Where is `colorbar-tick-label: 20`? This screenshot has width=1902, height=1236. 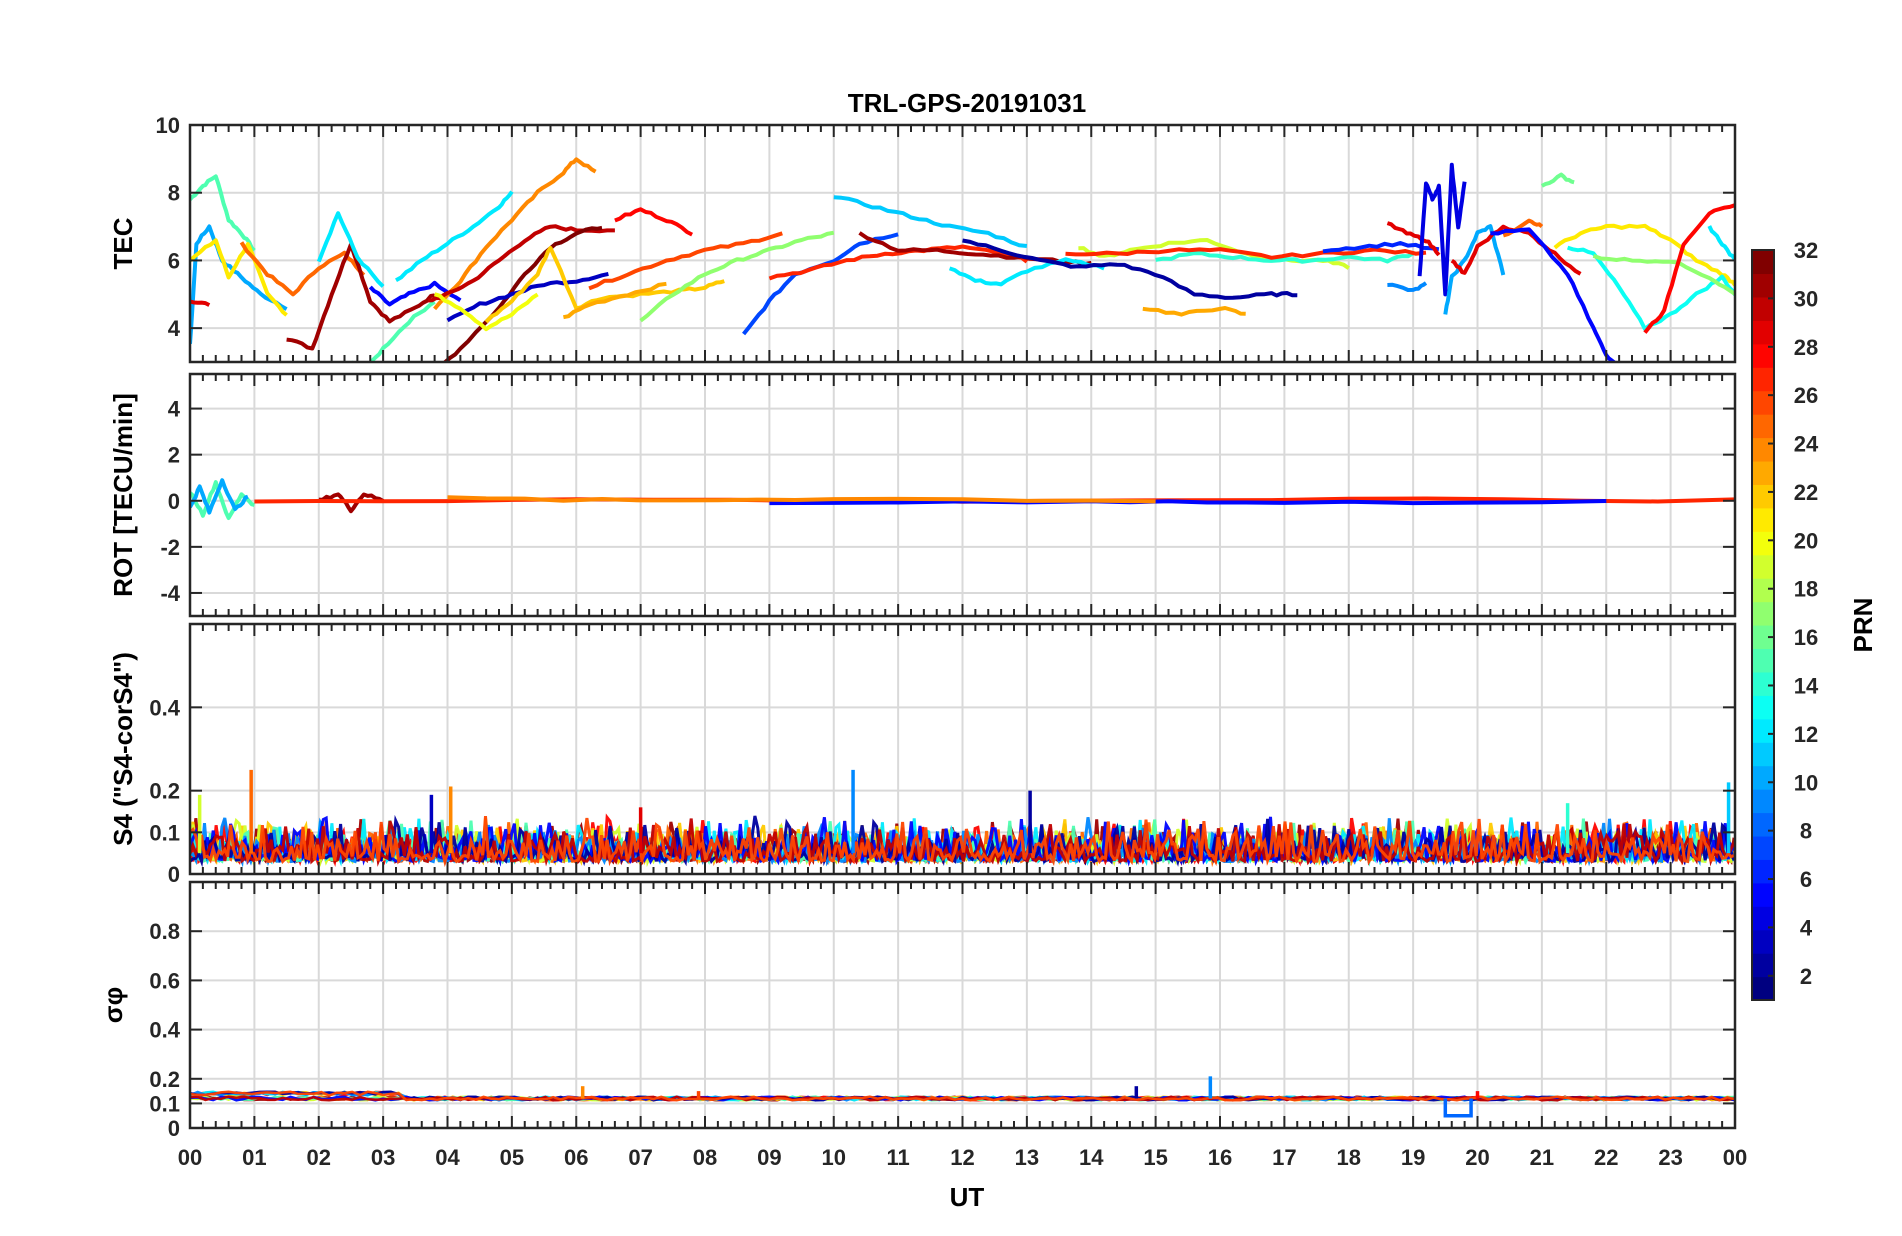 colorbar-tick-label: 20 is located at coordinates (1806, 540).